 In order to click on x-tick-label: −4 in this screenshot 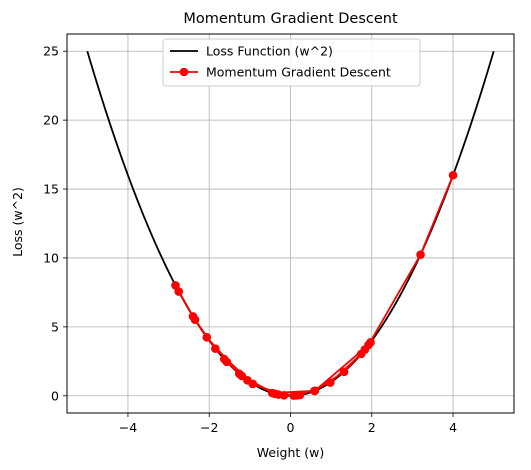, I will do `click(128, 427)`.